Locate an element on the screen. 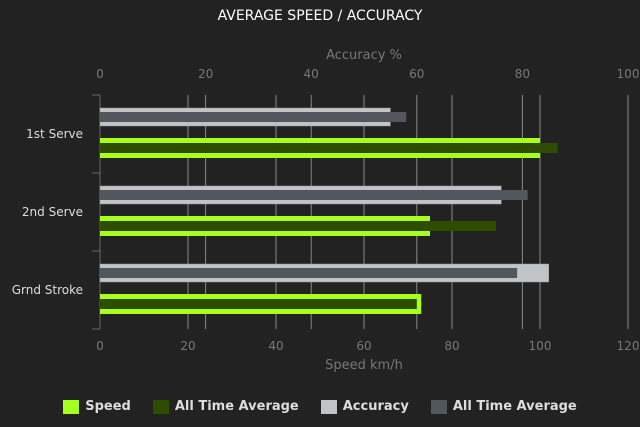 Image resolution: width=640 pixels, height=427 pixels. accuracy-tick-label: 0 is located at coordinates (100, 74).